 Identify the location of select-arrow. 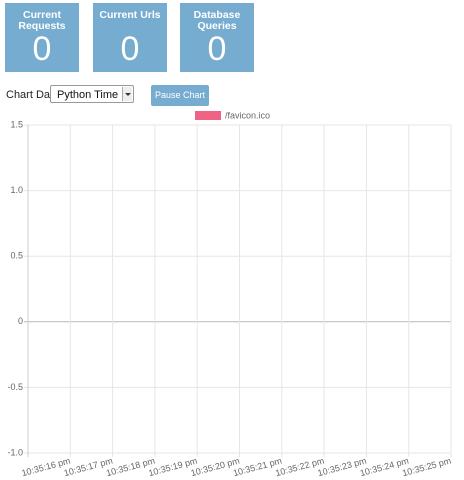
(127, 94).